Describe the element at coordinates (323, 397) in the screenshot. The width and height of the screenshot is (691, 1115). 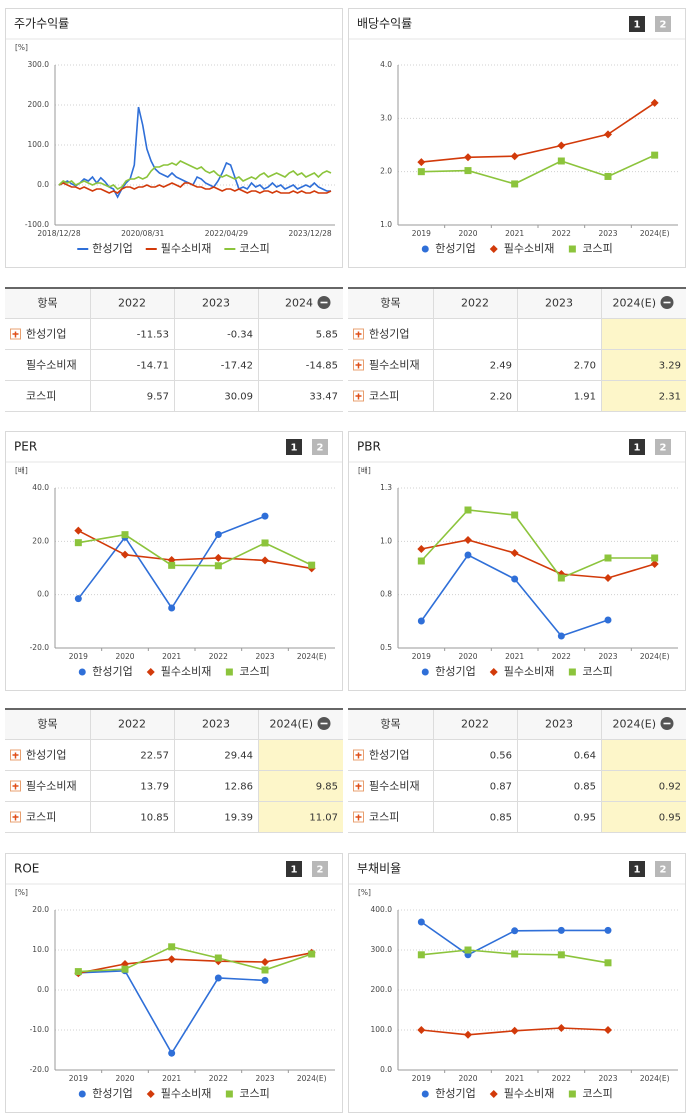
I see `cell-value: 33.47` at that location.